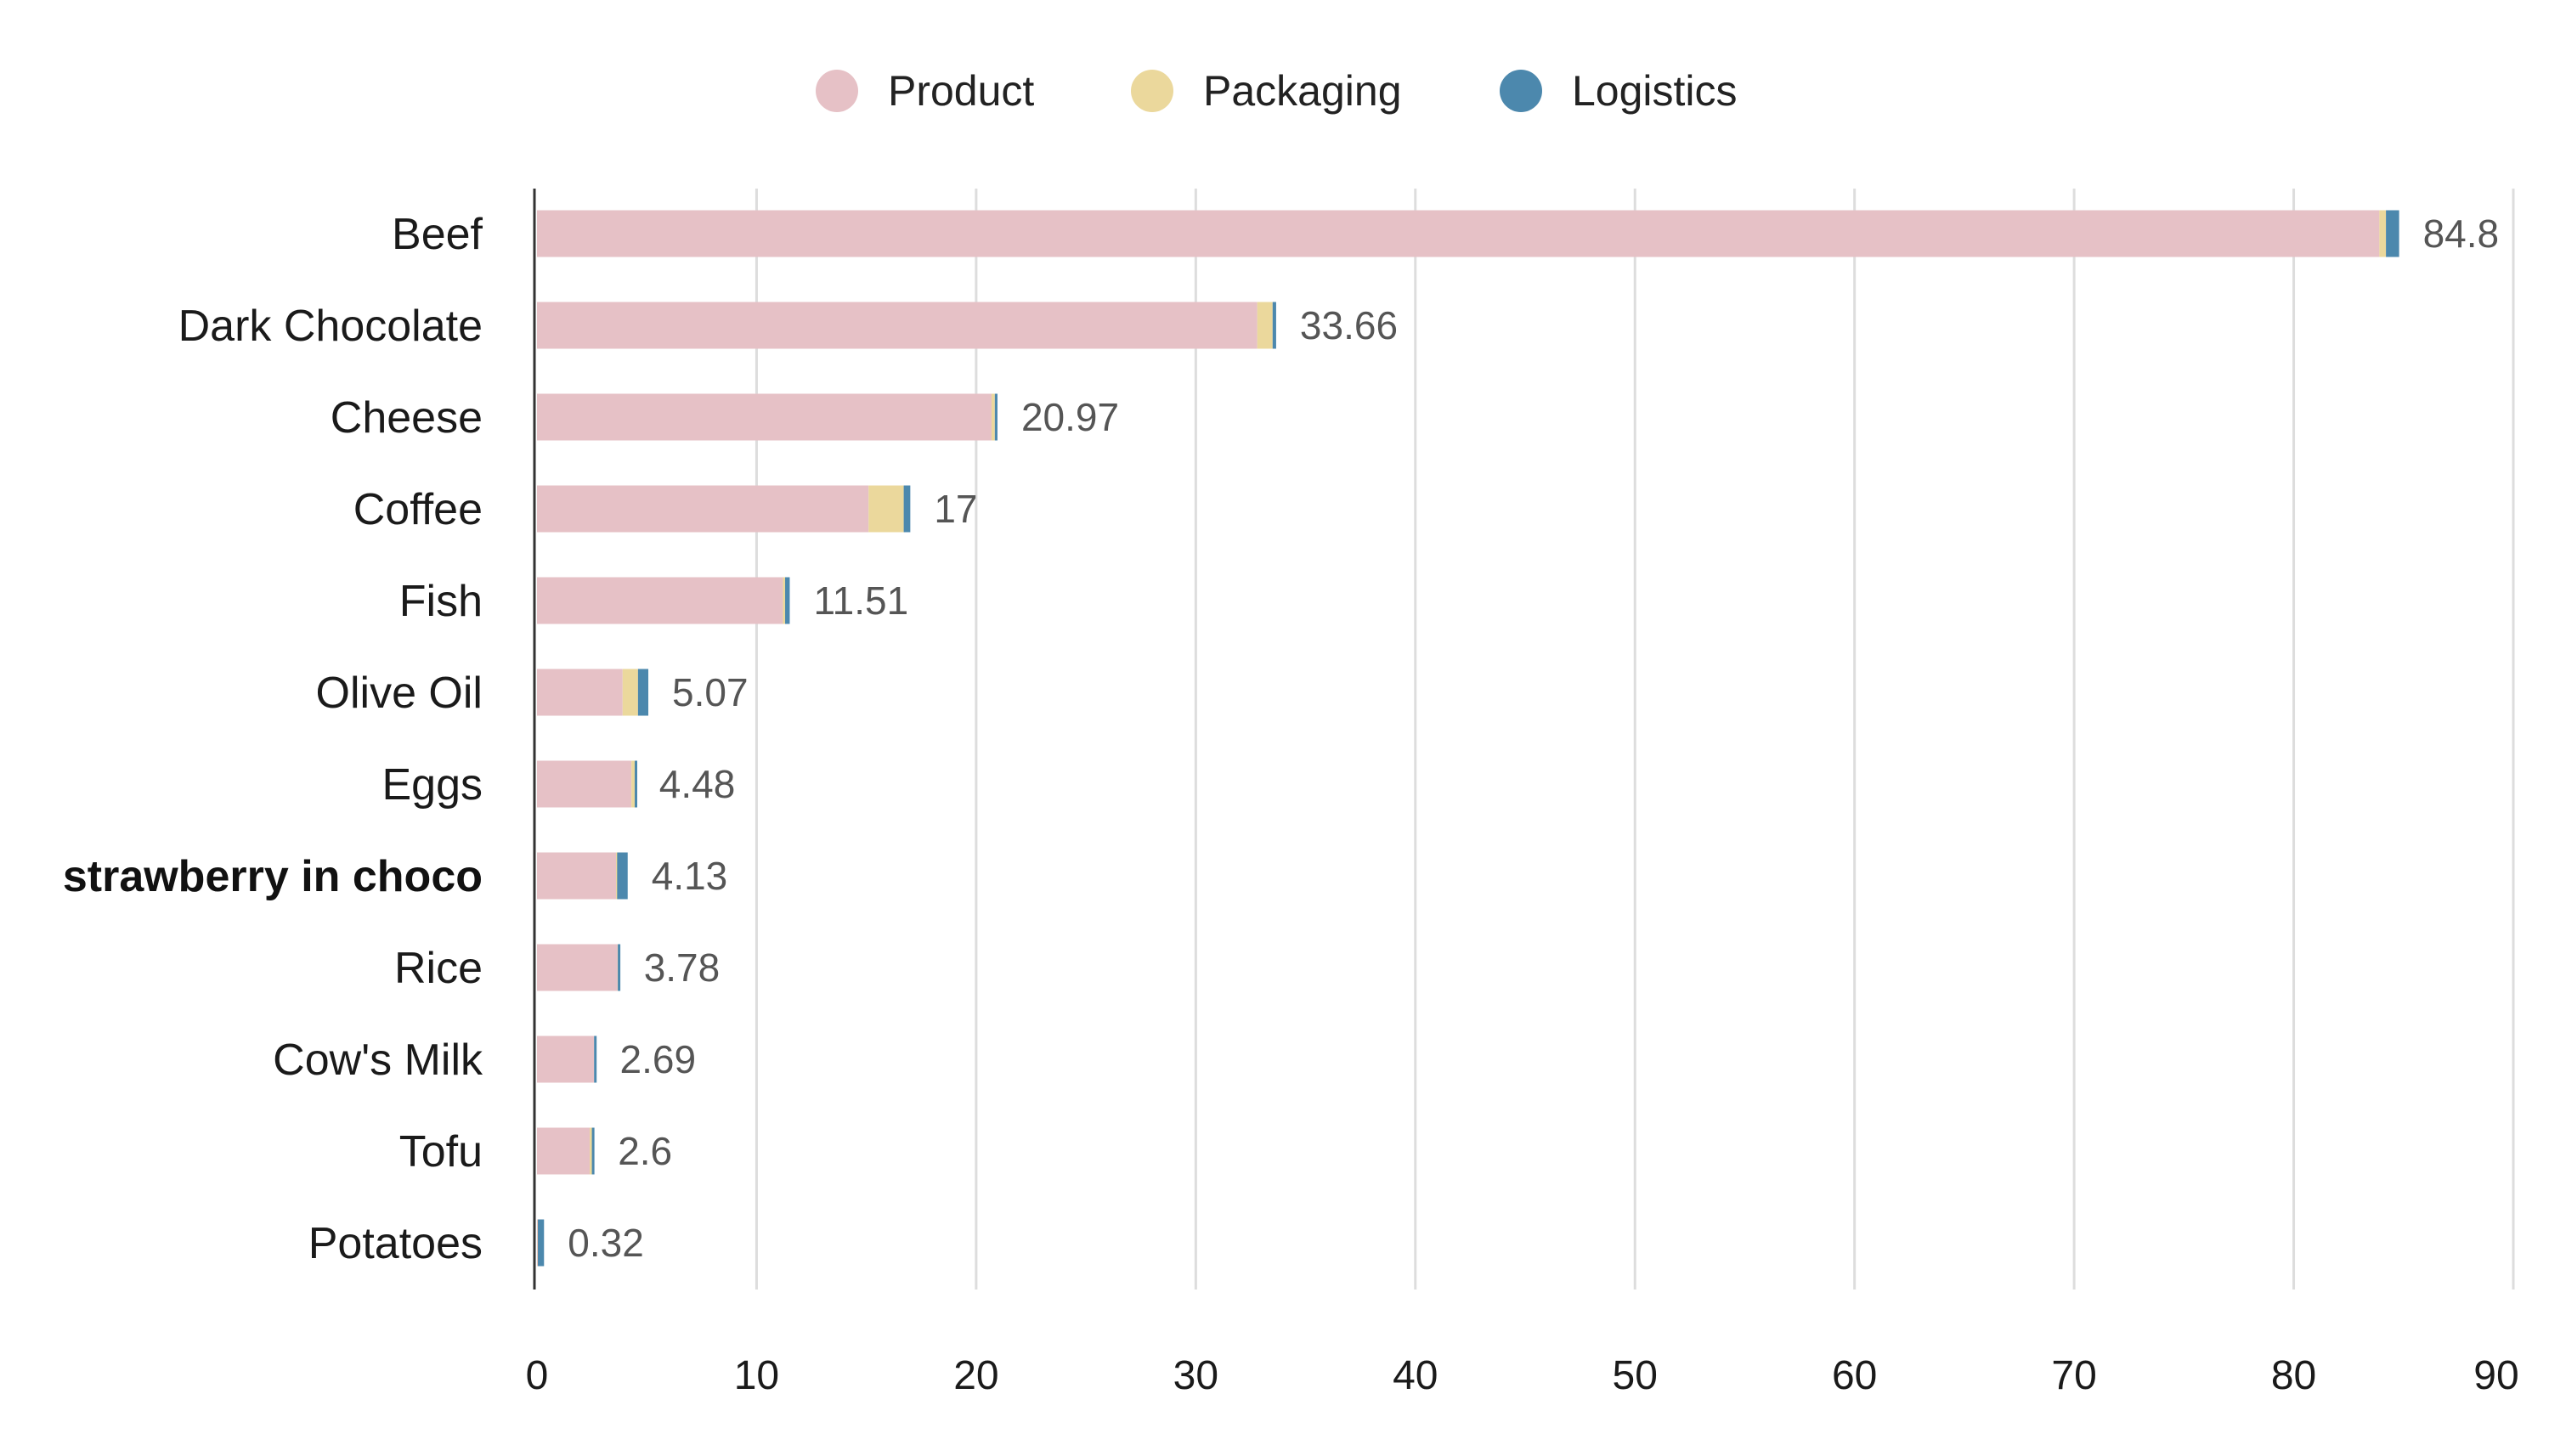 This screenshot has width=2549, height=1456. What do you see at coordinates (1302, 91) in the screenshot?
I see `legend-label: Packaging` at bounding box center [1302, 91].